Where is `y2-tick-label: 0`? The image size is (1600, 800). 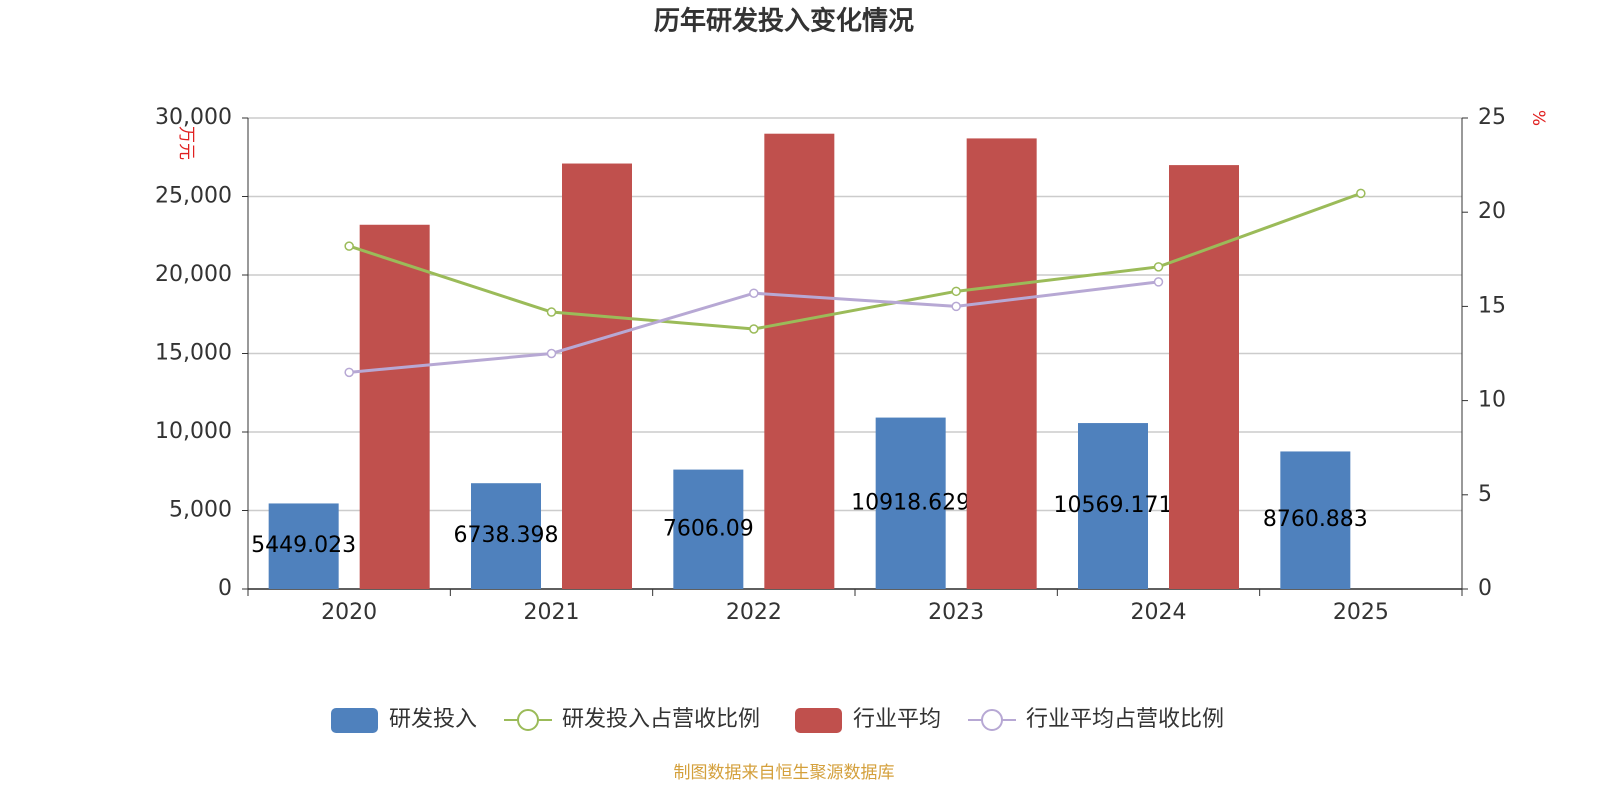
y2-tick-label: 0 is located at coordinates (1485, 588).